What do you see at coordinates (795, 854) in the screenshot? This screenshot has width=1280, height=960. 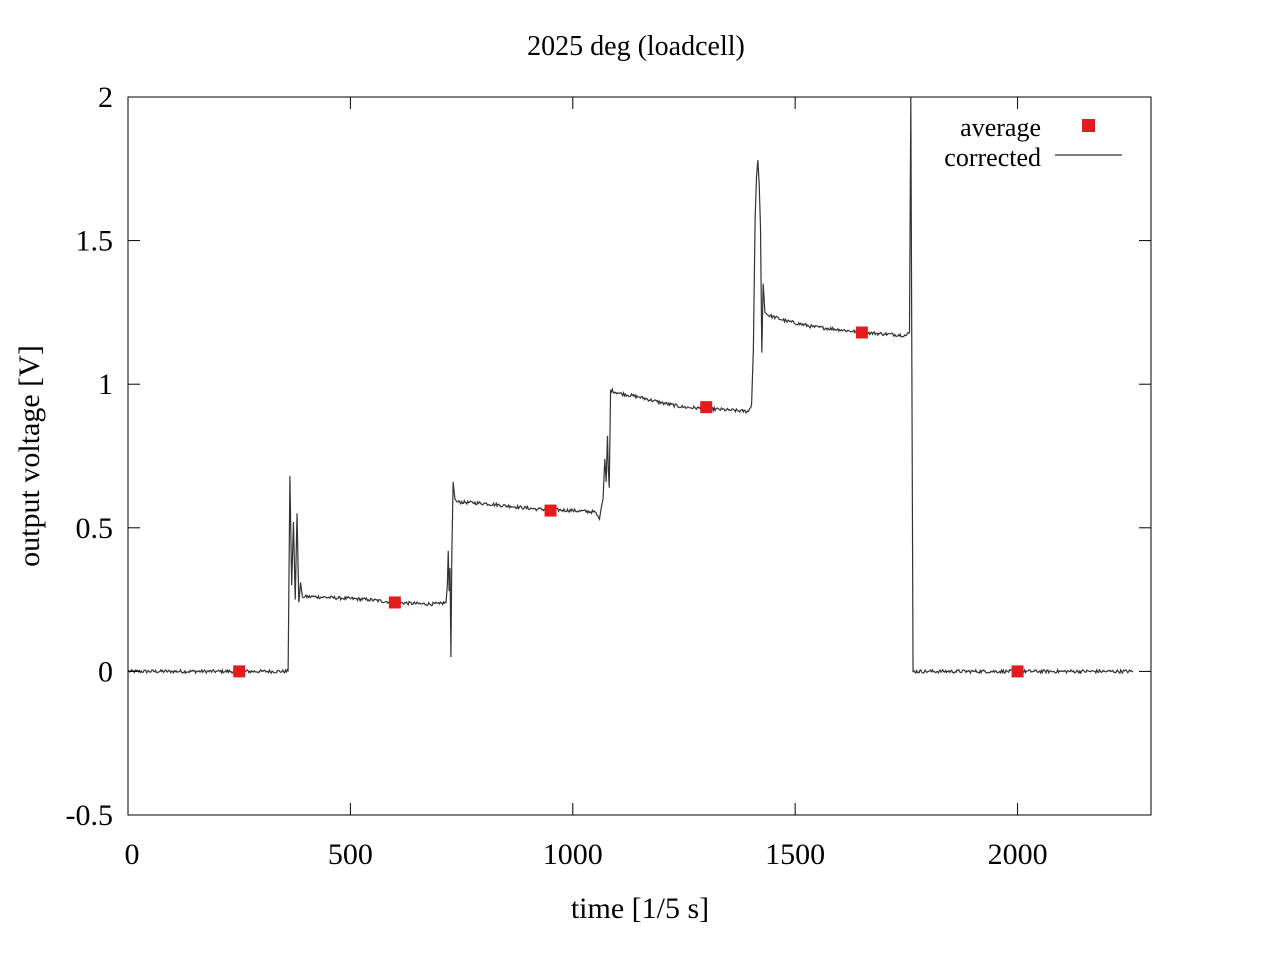 I see `x-tick-label: 1500` at bounding box center [795, 854].